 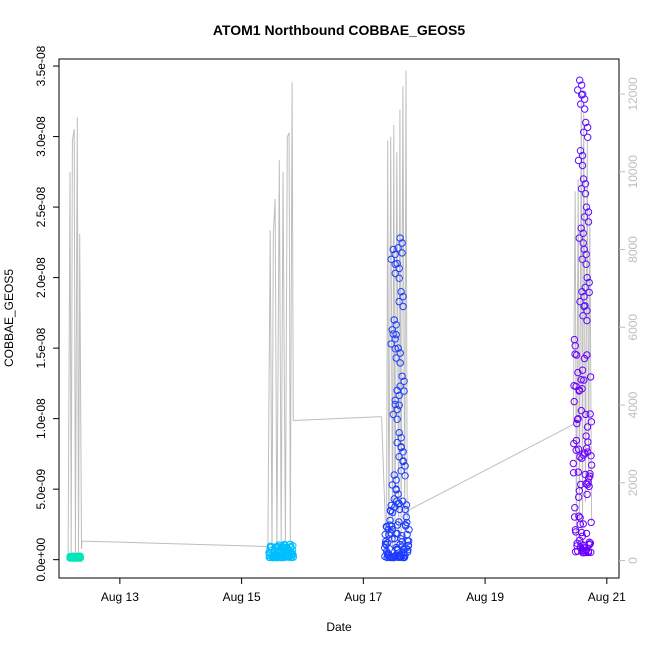 I want to click on y-tick-label: 1.5e-08, so click(x=41, y=347).